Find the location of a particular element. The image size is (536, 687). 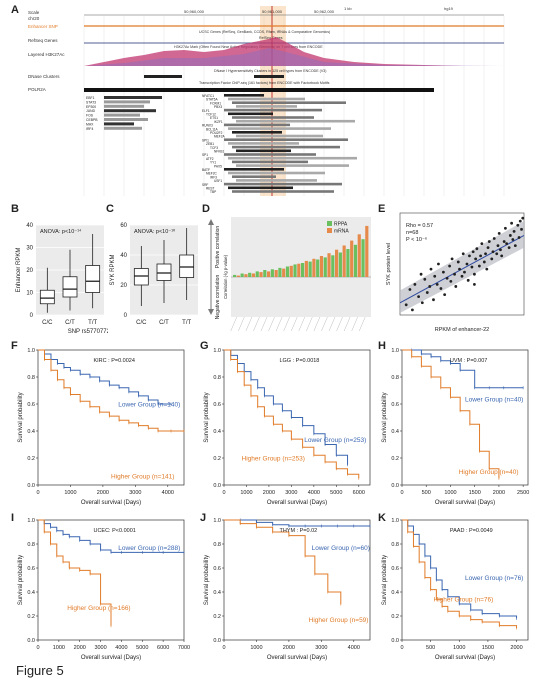

plot-frame is located at coordinates (111, 580).